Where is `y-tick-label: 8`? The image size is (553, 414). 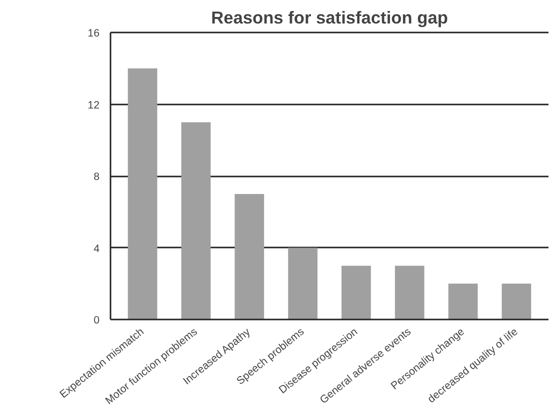
y-tick-label: 8 is located at coordinates (97, 177).